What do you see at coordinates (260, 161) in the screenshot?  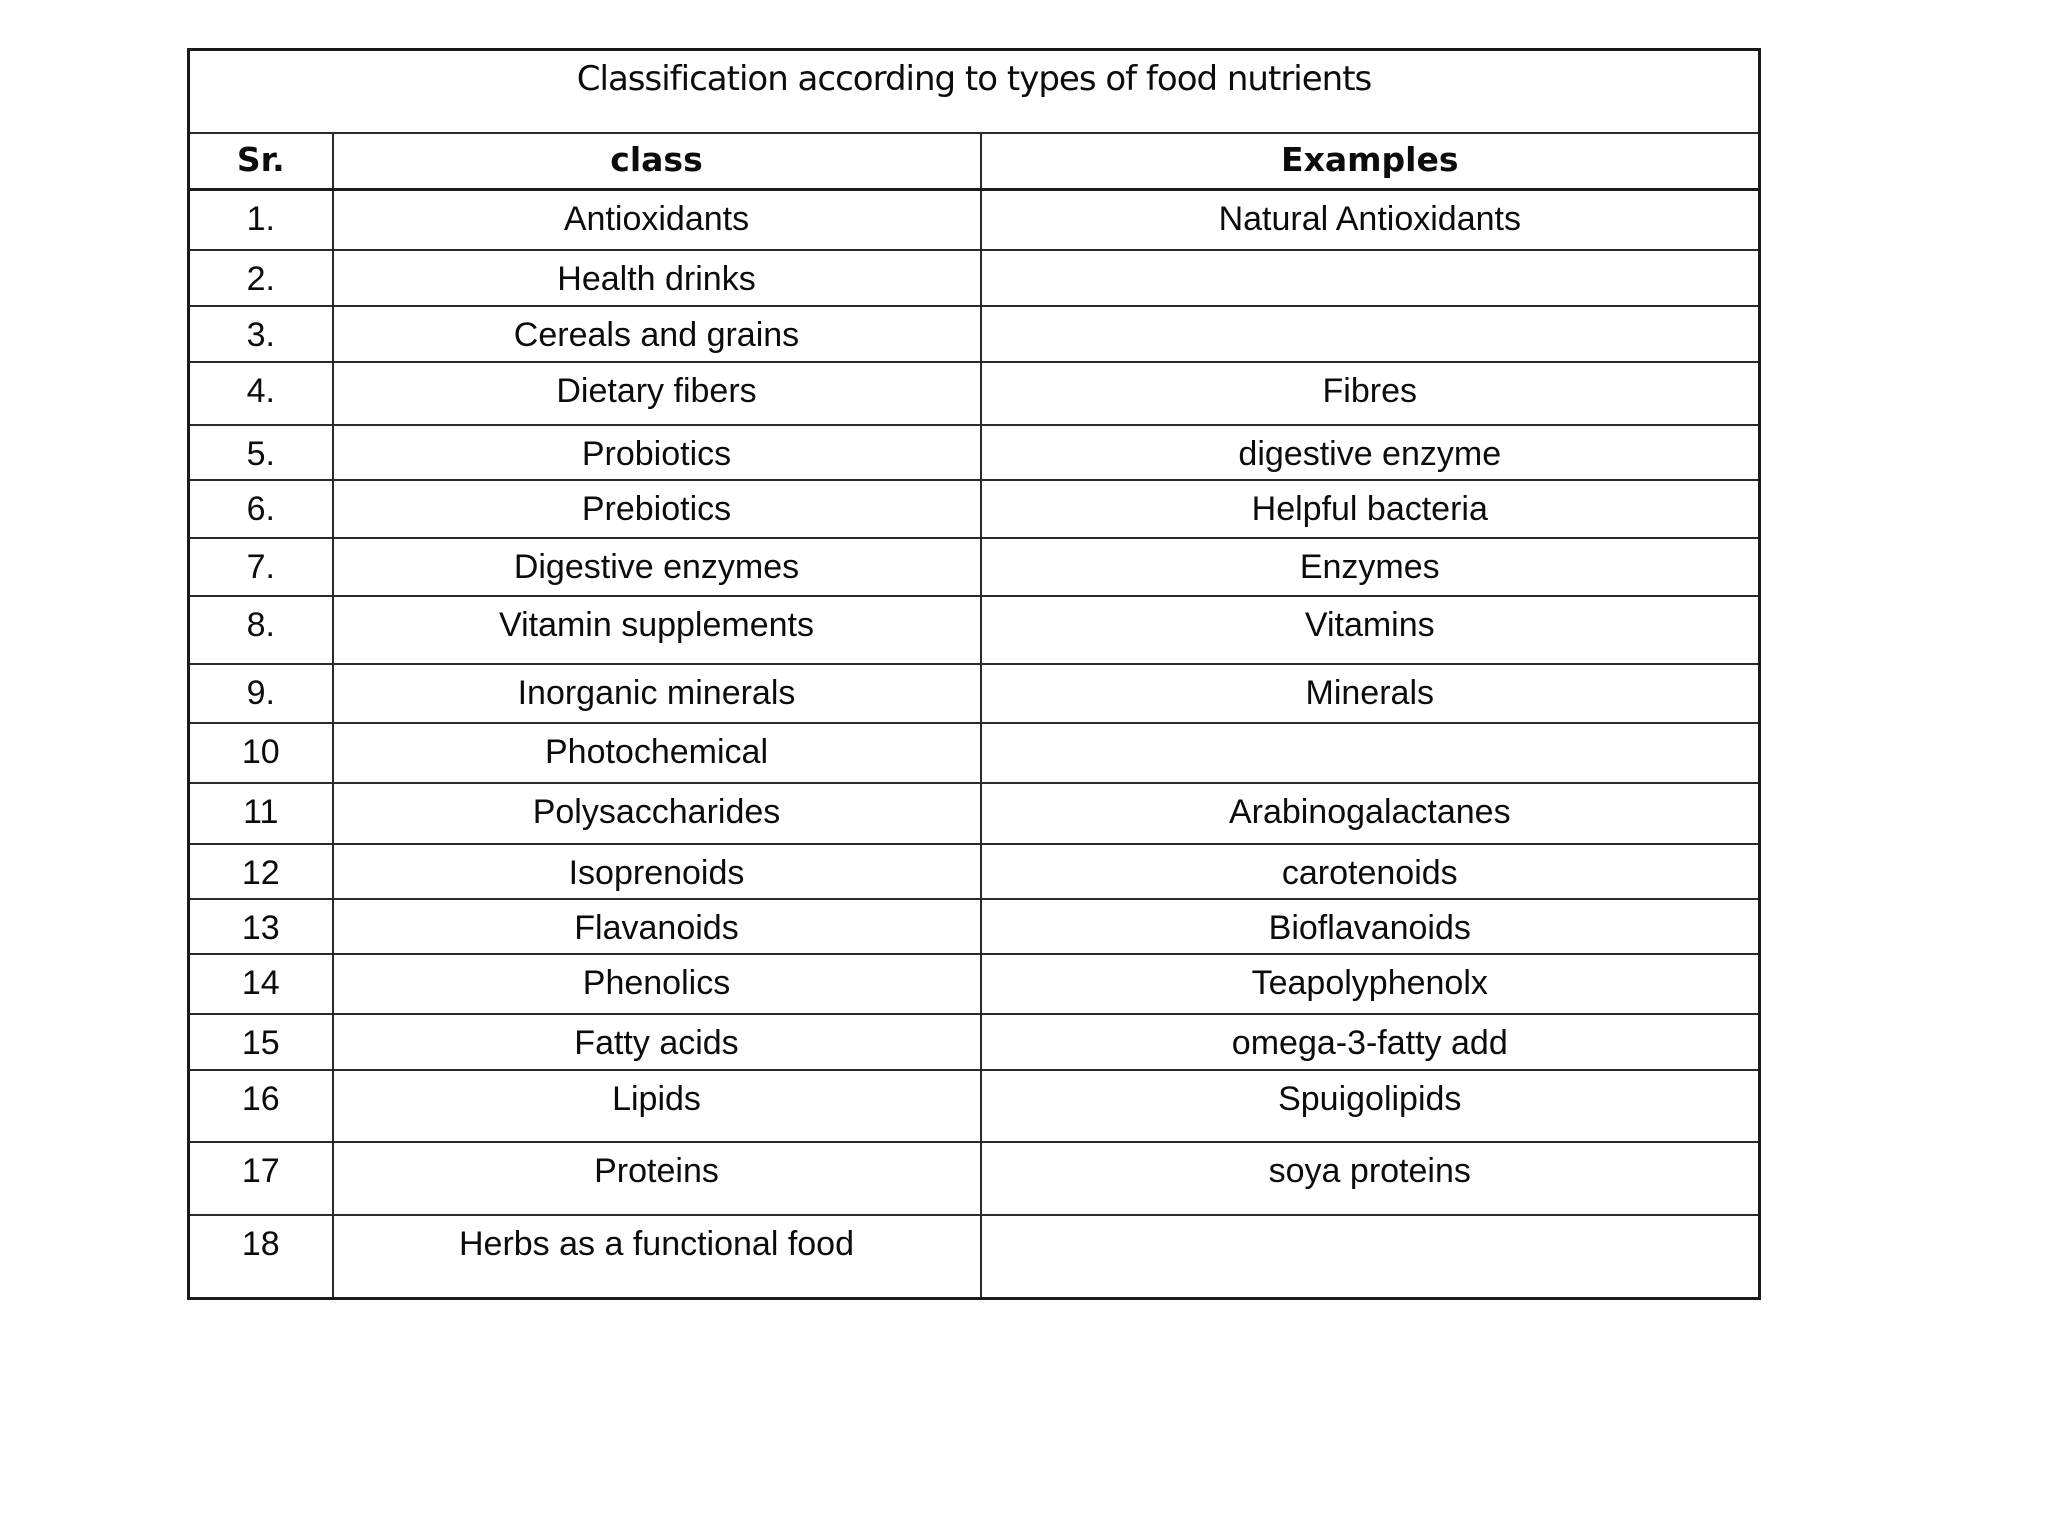 I see `column-header-sr: Sr.` at bounding box center [260, 161].